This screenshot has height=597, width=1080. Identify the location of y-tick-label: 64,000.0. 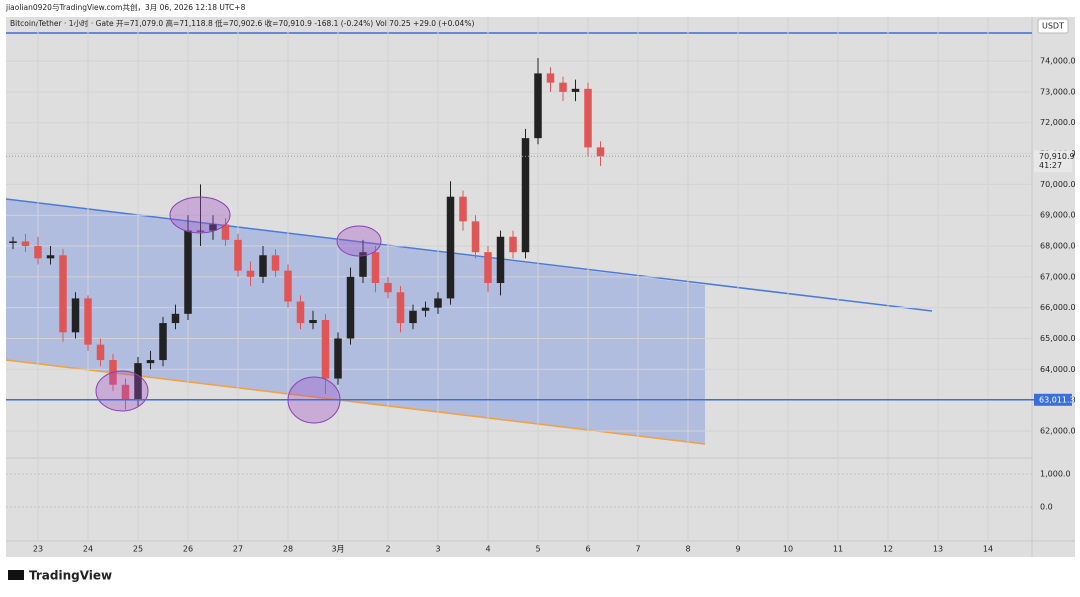
(1058, 369).